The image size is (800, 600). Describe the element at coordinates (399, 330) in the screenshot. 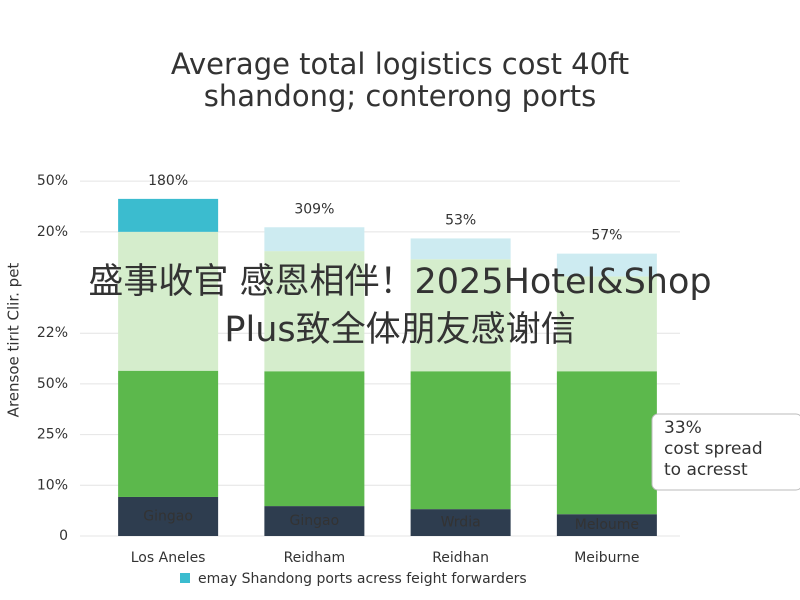

I see `overlay-caption: Plus致全体朋友感谢信` at that location.